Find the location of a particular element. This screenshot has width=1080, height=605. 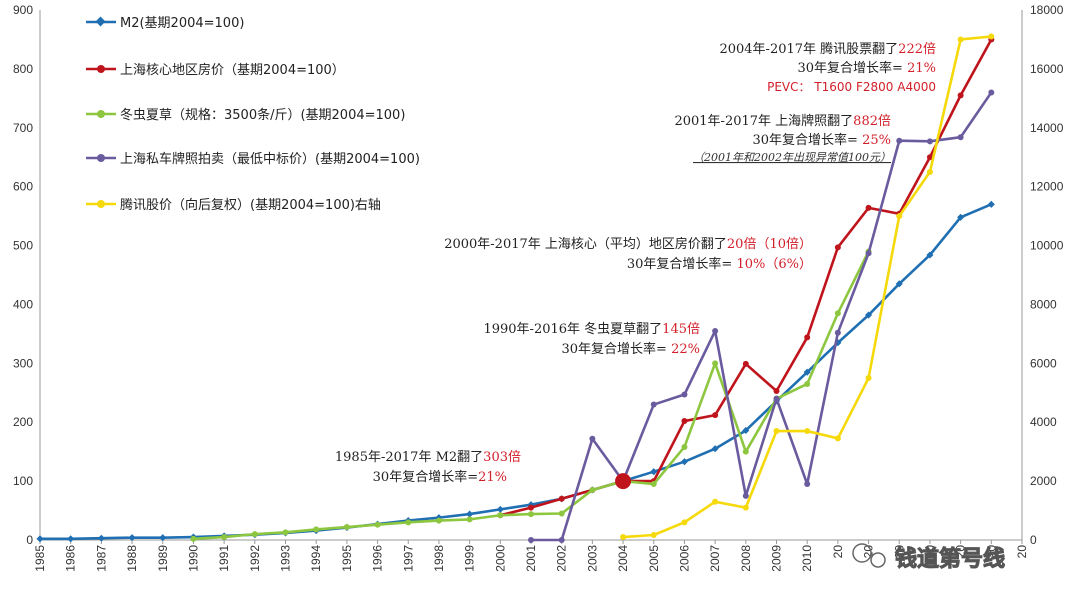

base-year-marker is located at coordinates (623, 481).